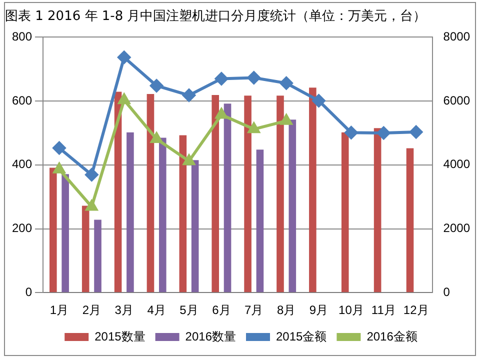 The height and width of the screenshot is (361, 482). What do you see at coordinates (254, 310) in the screenshot?
I see `x-tick-label: 7月` at bounding box center [254, 310].